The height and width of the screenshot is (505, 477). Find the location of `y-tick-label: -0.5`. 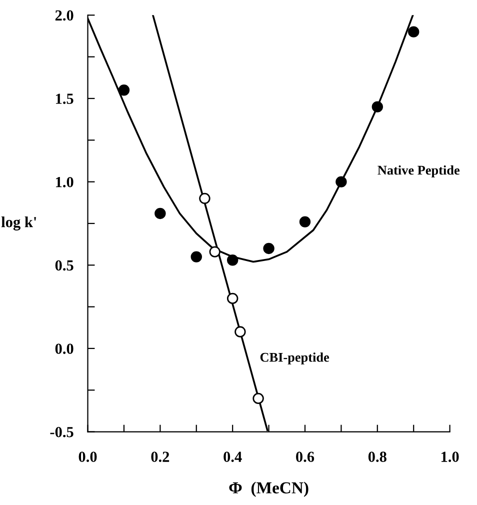

y-tick-label: -0.5 is located at coordinates (62, 432).